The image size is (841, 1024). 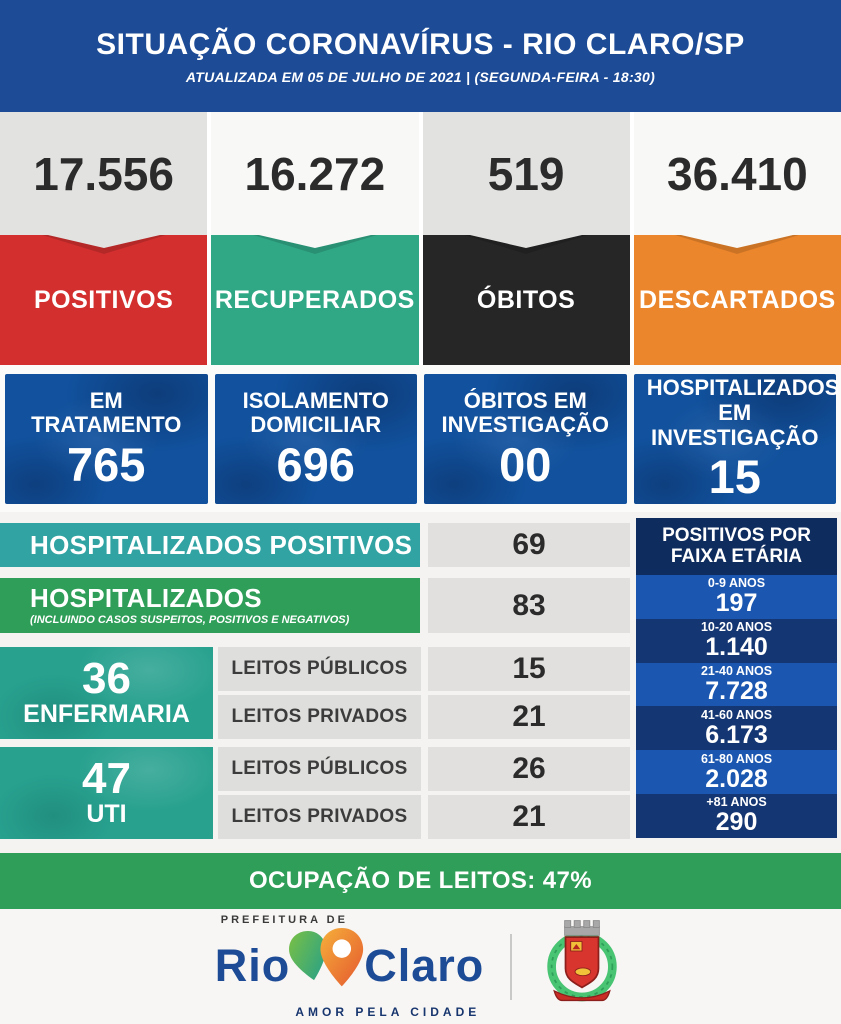 What do you see at coordinates (104, 300) in the screenshot?
I see `positivos-label: POSITIVOS` at bounding box center [104, 300].